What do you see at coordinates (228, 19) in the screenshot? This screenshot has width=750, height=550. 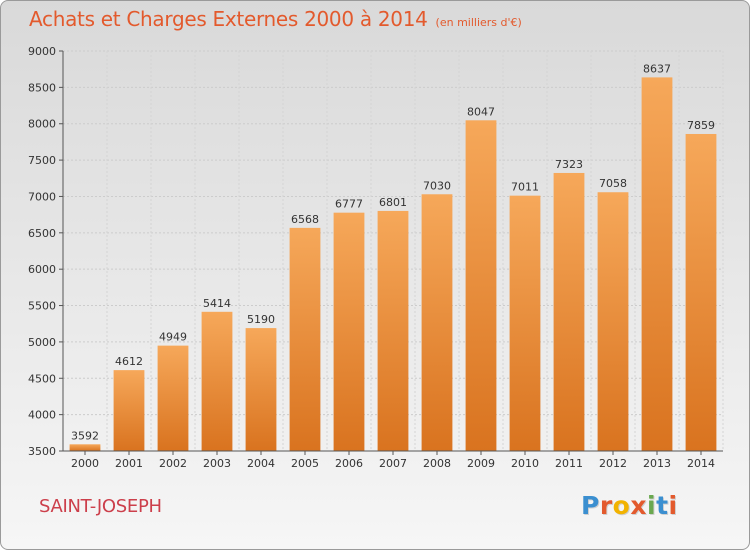 I see `chart-title-text: Achats et Charges Externes 2000 à 2014` at bounding box center [228, 19].